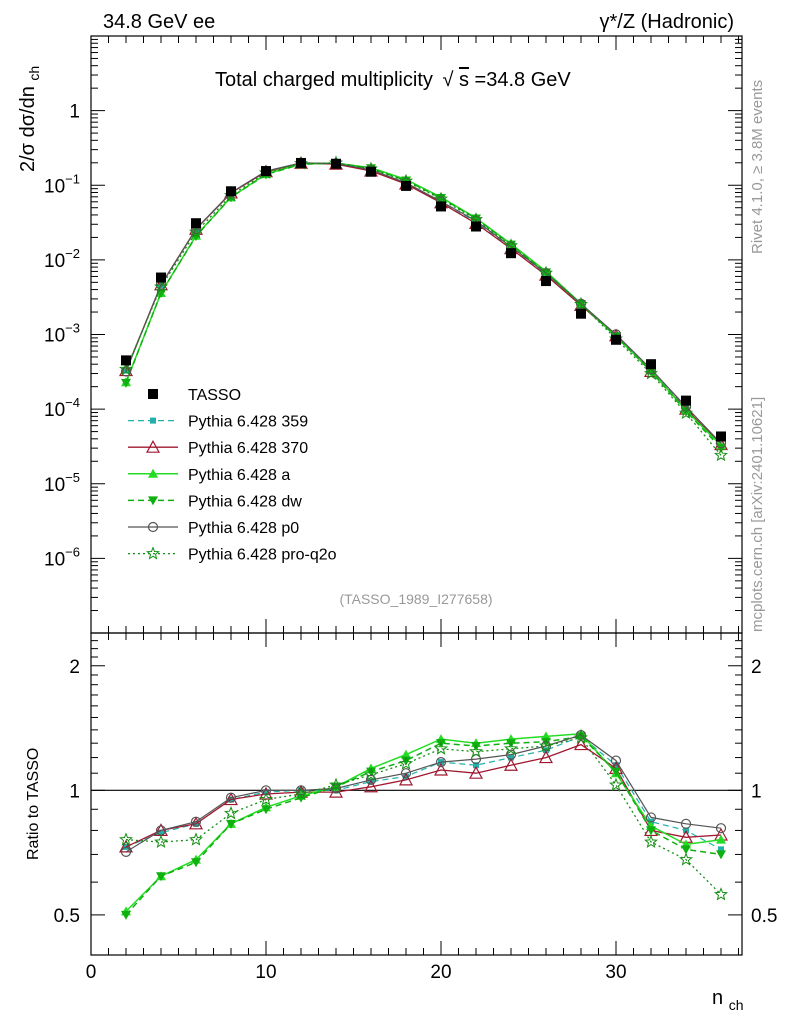 The image size is (786, 1024). I want to click on series-point-main-pp0, so click(126, 371).